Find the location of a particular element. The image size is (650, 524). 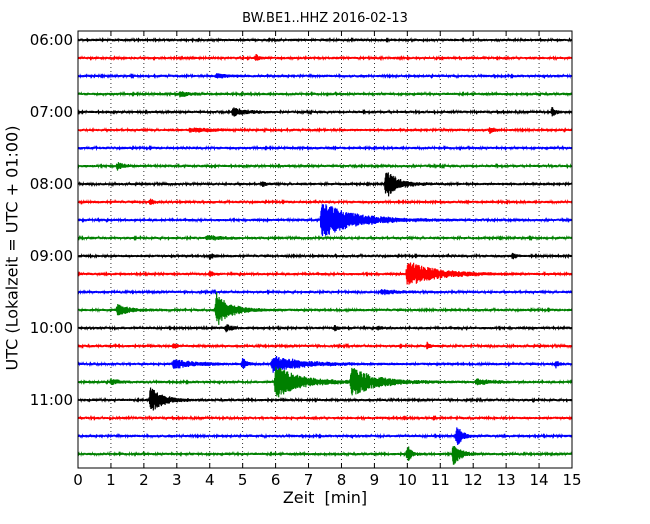

x-tick-label: 10 is located at coordinates (407, 480).